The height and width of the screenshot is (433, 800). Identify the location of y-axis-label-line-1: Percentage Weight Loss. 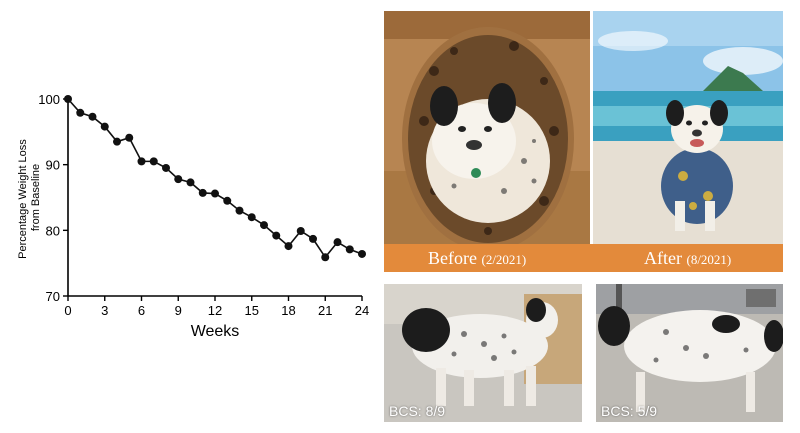
(23, 199).